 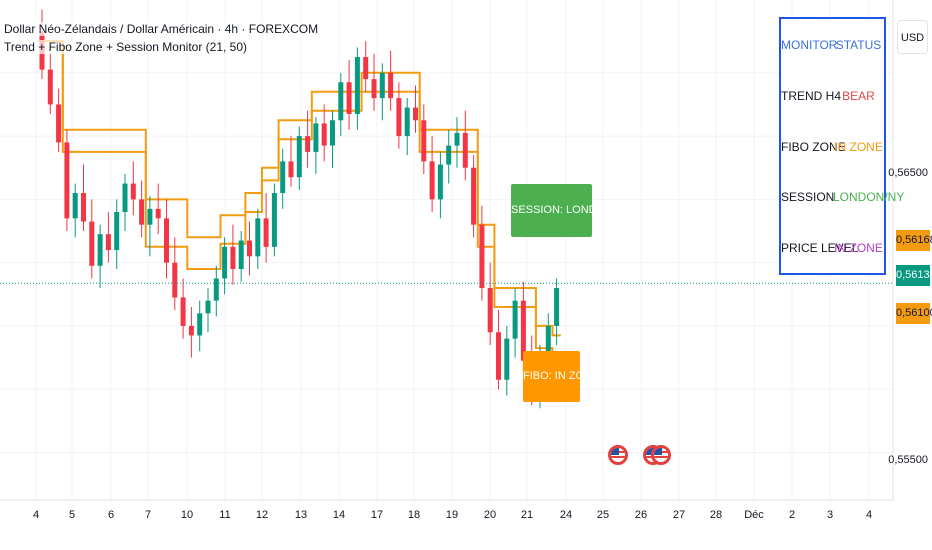 I want to click on time-tick-label: 25, so click(x=603, y=515).